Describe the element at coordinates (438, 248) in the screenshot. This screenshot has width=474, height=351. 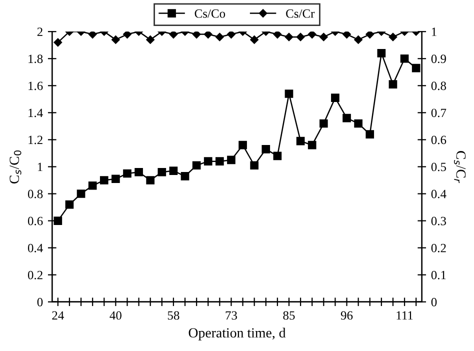
I see `y2-tick-label: 0.2` at that location.